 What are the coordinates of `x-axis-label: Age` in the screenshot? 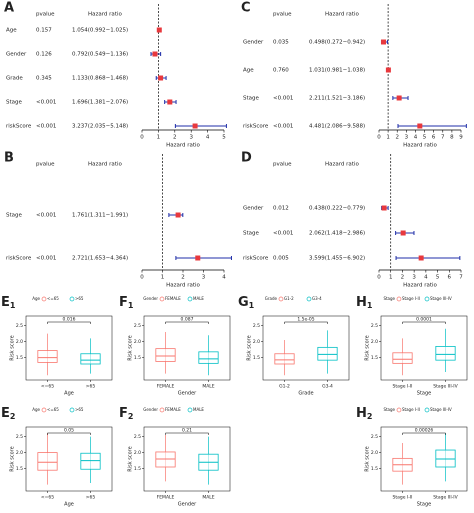 It's located at (69, 394).